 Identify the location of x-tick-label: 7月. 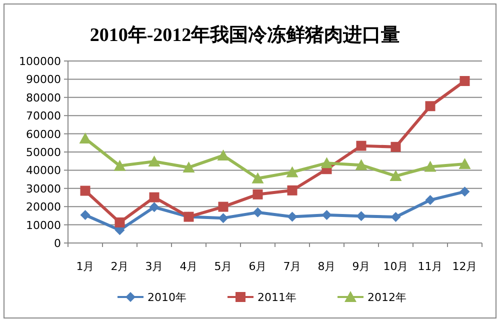
(292, 266).